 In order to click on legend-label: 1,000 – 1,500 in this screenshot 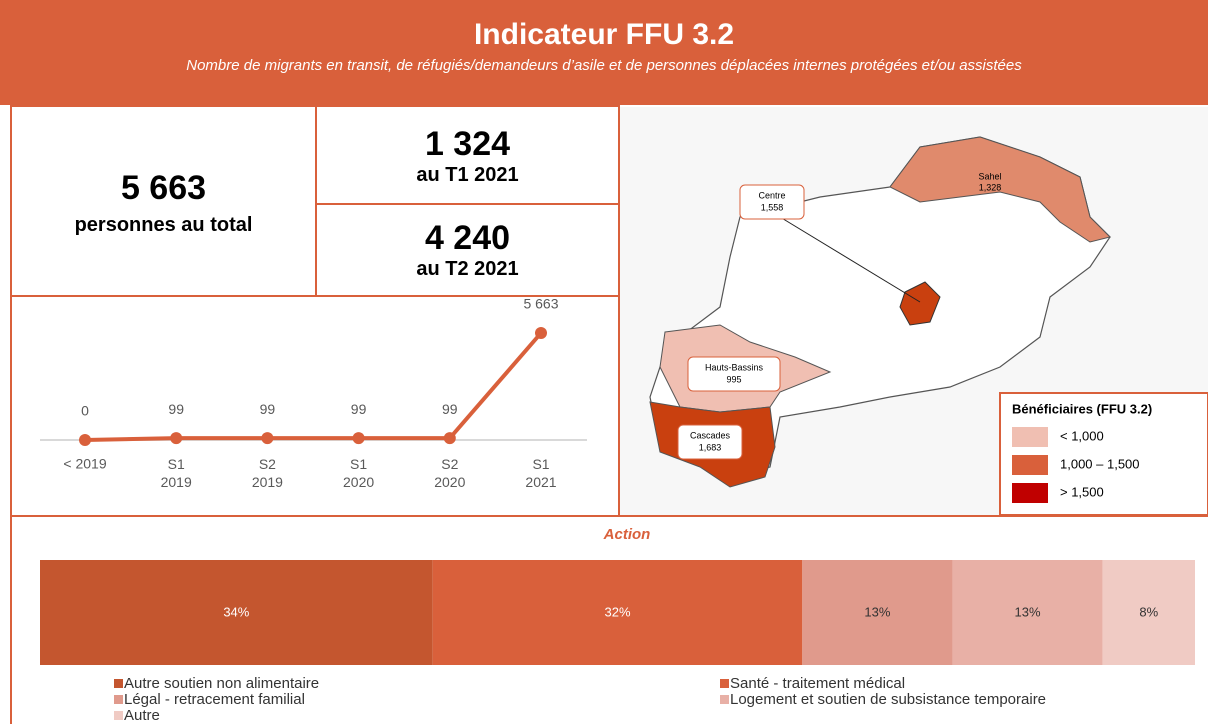, I will do `click(1100, 463)`.